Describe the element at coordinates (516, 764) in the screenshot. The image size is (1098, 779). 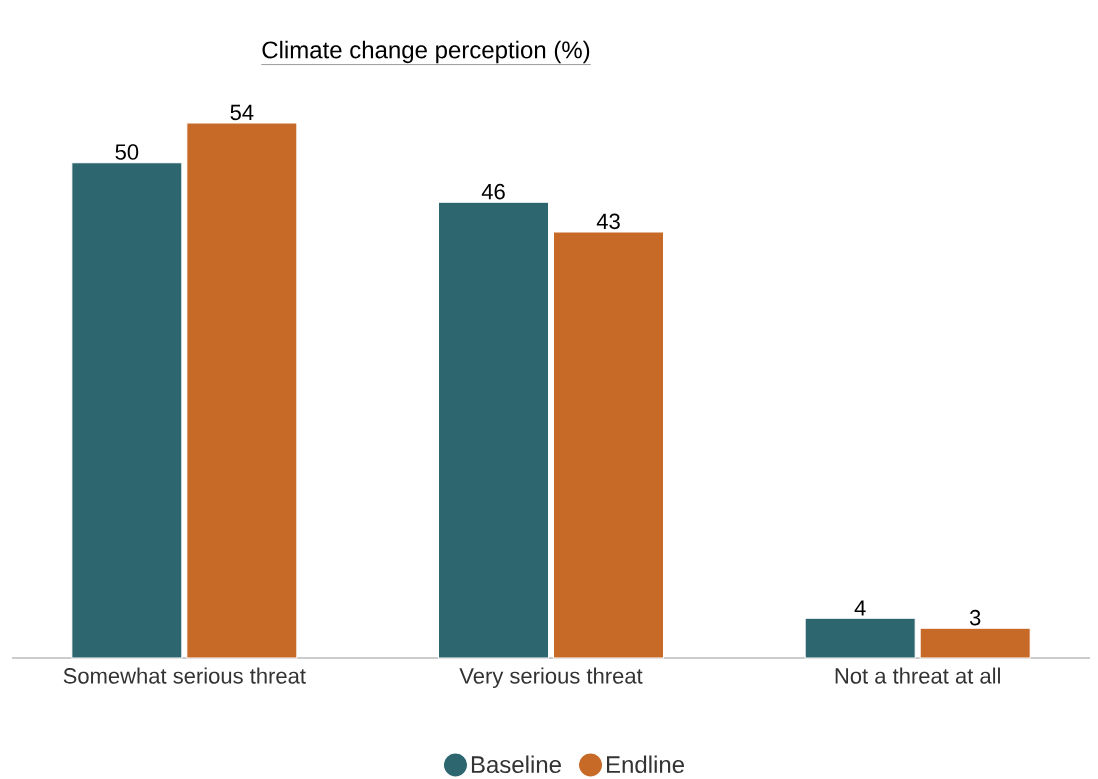
I see `legend-label: Baseline` at that location.